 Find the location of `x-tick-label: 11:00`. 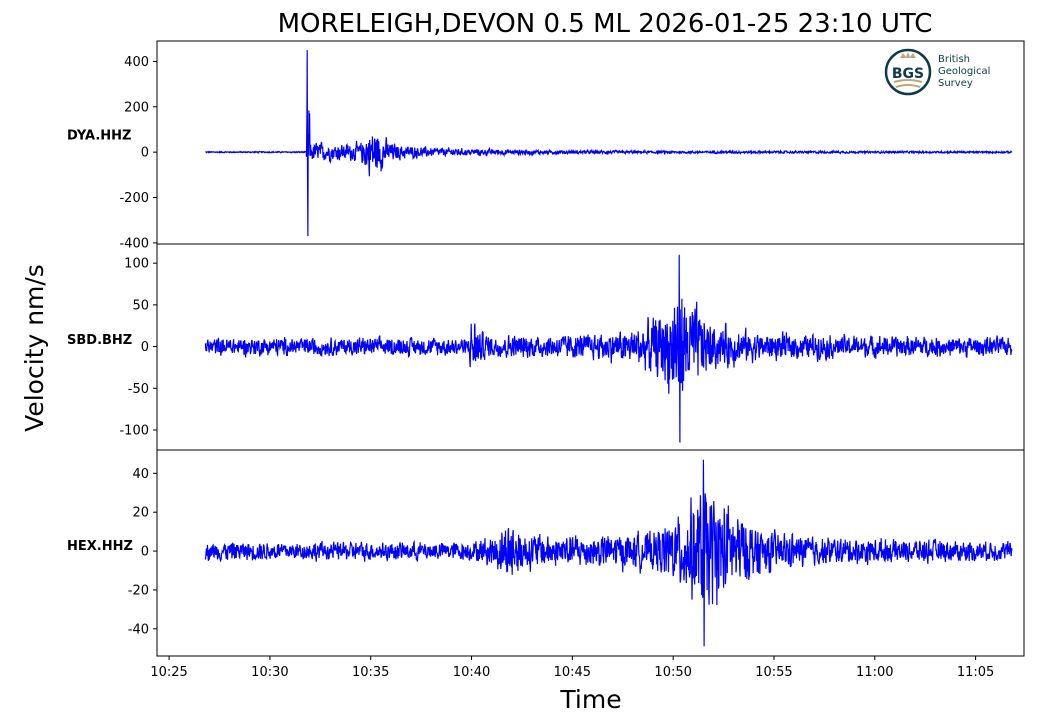

x-tick-label: 11:00 is located at coordinates (874, 672).